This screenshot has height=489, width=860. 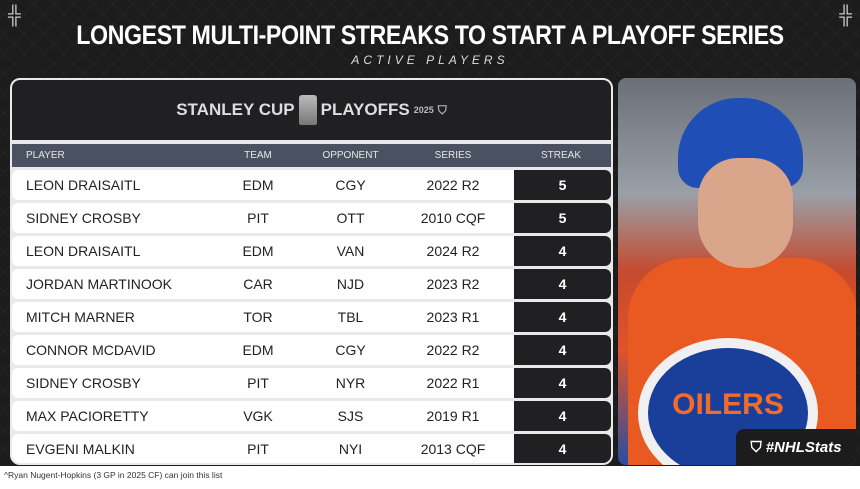 What do you see at coordinates (453, 449) in the screenshot?
I see `cell-series: 2013 CQF` at bounding box center [453, 449].